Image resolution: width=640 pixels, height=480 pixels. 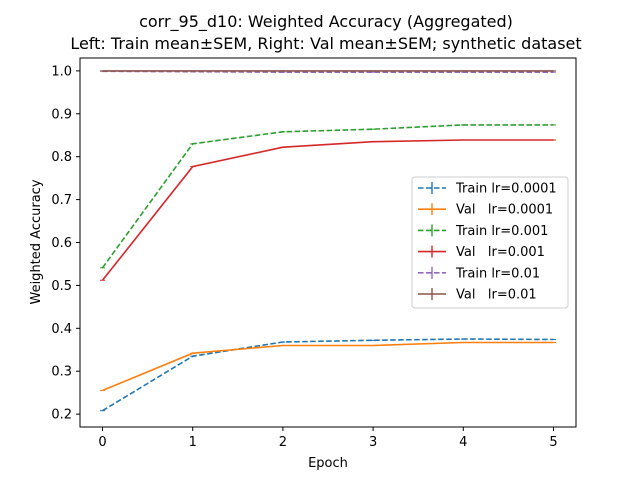 I want to click on x-tick-label: 1, so click(x=193, y=442).